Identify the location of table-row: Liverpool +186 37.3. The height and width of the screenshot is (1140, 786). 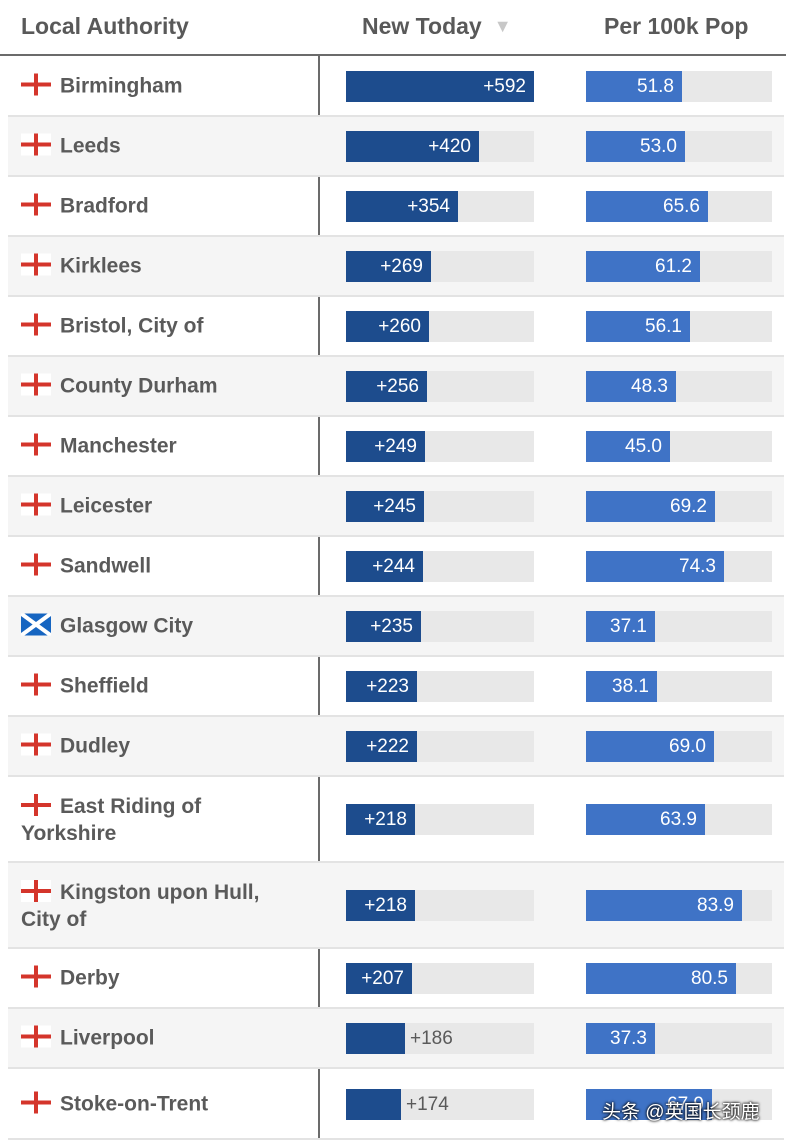
(396, 1039).